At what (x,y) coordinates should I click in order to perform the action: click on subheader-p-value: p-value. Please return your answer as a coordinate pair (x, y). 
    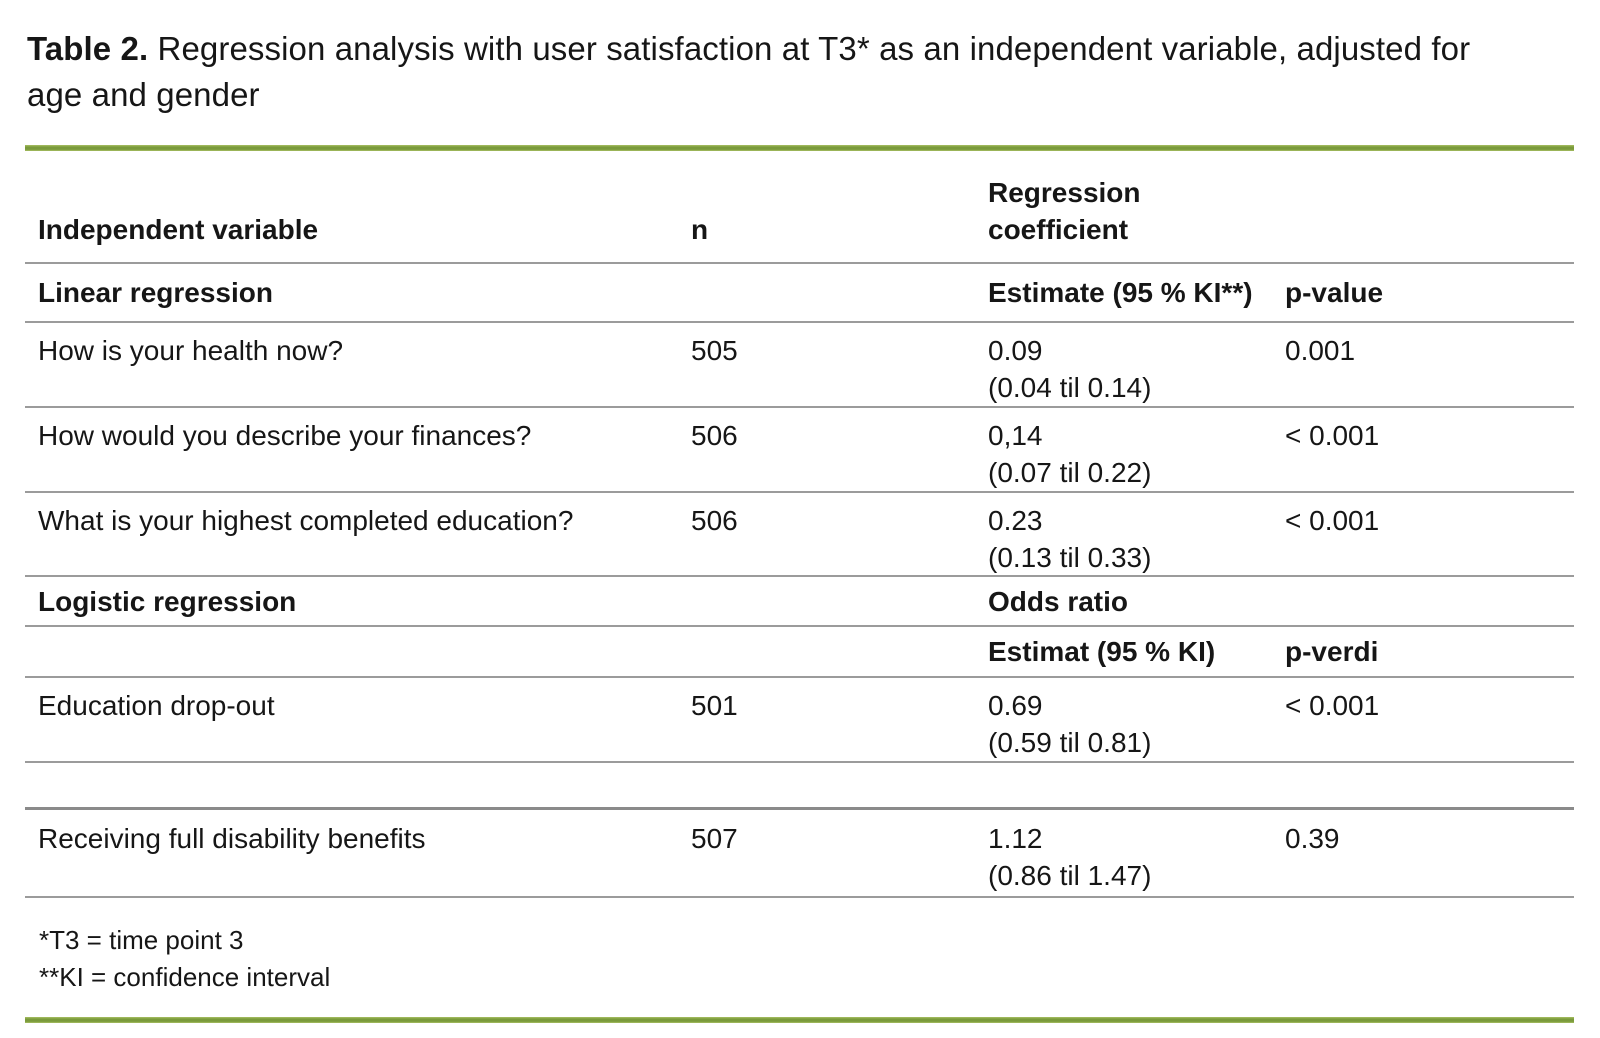
    Looking at the image, I should click on (1334, 292).